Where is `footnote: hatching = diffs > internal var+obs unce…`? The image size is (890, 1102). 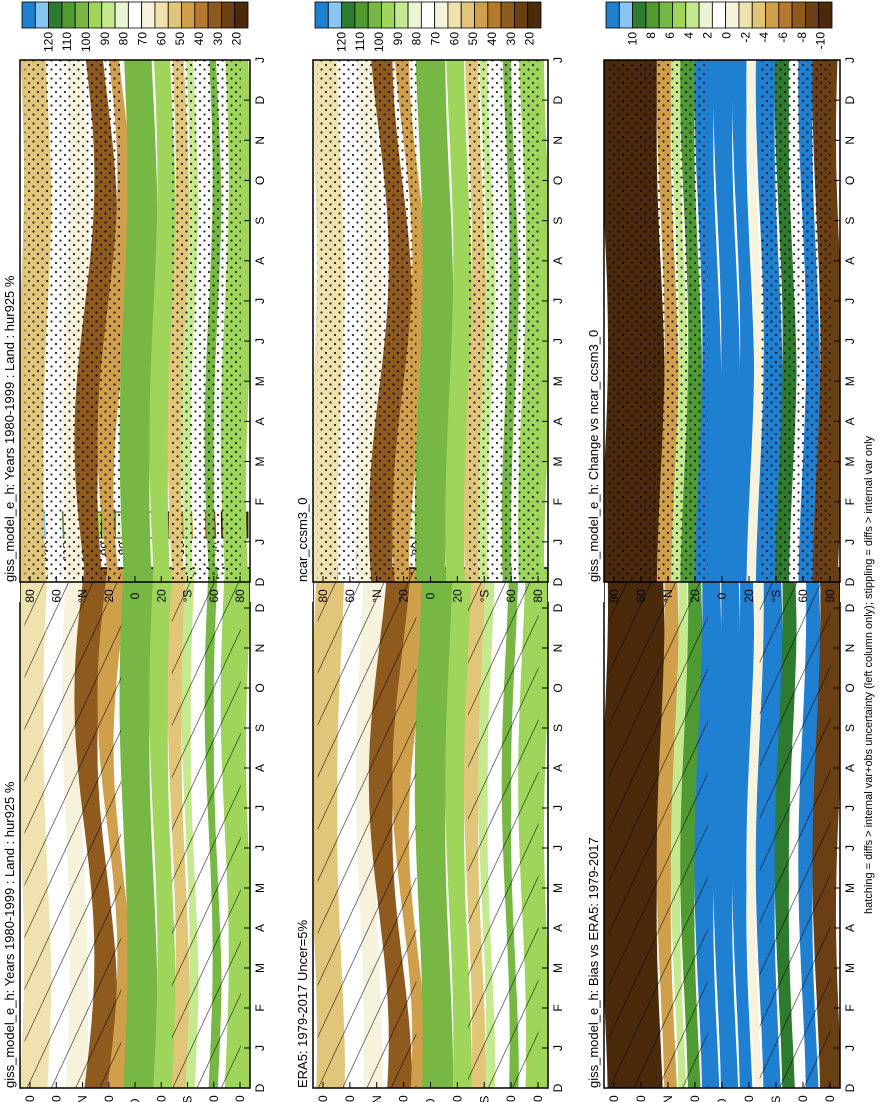
footnote: hatching = diffs > internal var+obs unce… is located at coordinates (869, 674).